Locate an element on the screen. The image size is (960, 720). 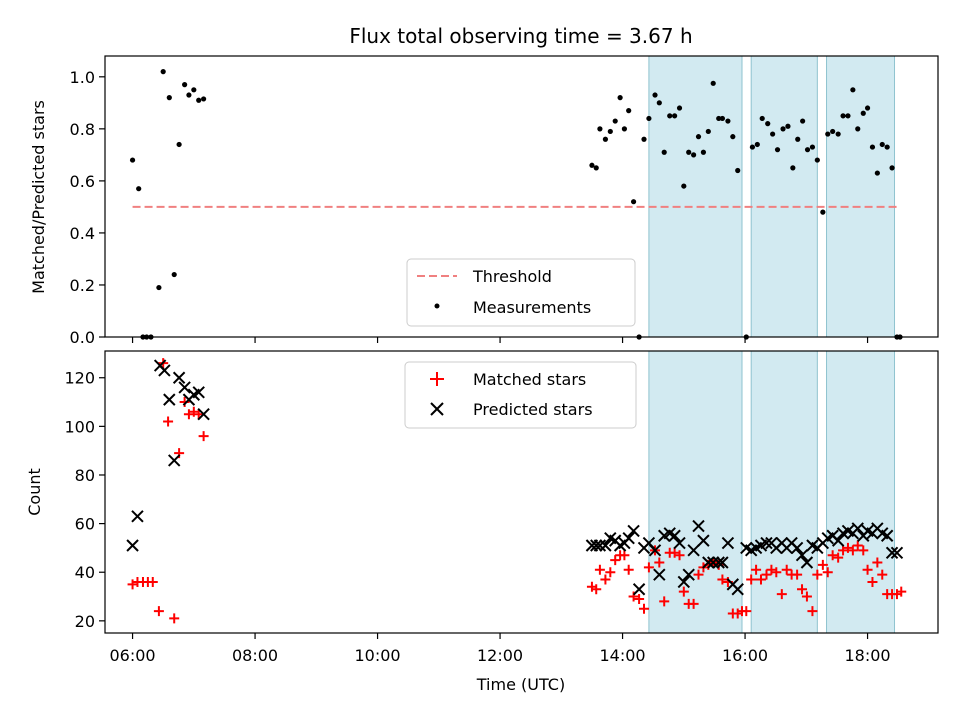
y-tick-label: 0.2 is located at coordinates (82, 285).